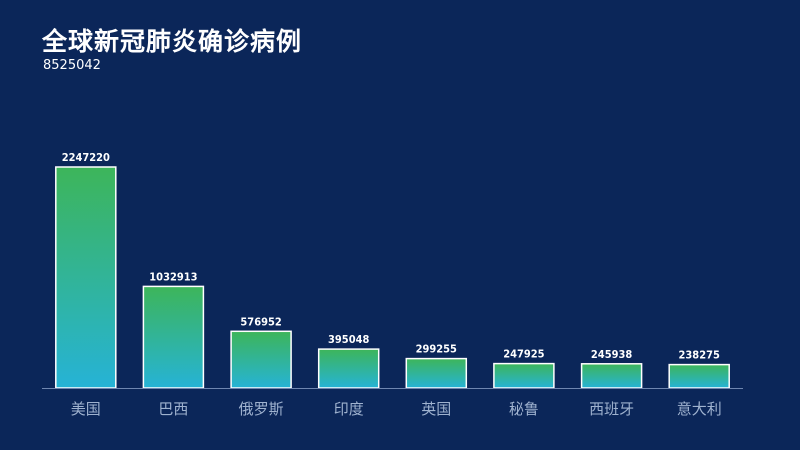  What do you see at coordinates (524, 409) in the screenshot?
I see `category-label: 秘鲁` at bounding box center [524, 409].